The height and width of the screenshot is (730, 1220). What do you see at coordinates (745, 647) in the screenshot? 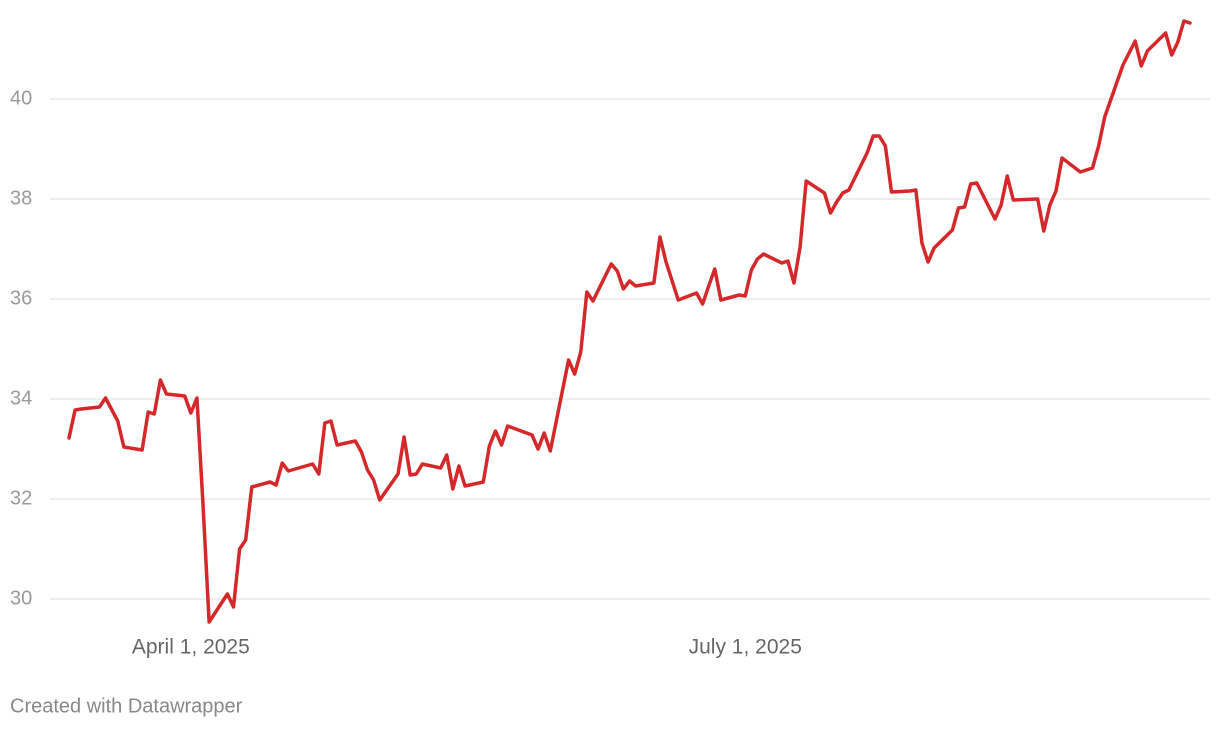
I see `x-tick-label: July 1, 2025` at bounding box center [745, 647].